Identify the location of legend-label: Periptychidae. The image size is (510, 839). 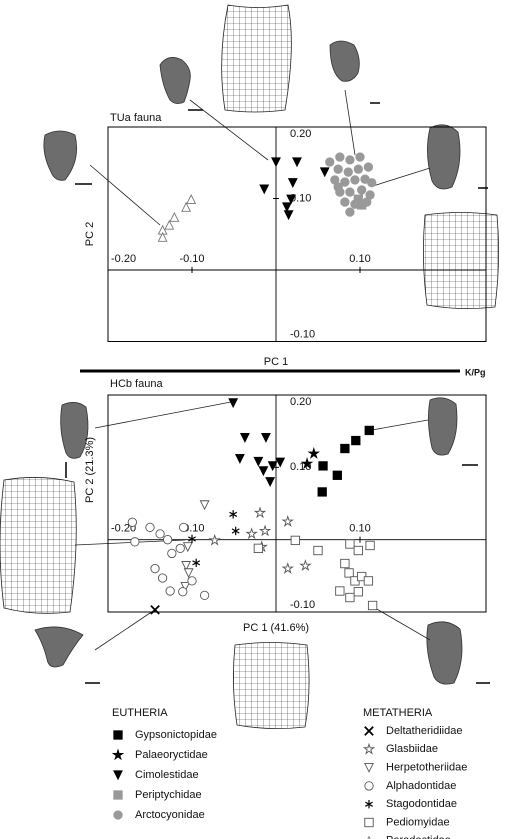
(168, 795).